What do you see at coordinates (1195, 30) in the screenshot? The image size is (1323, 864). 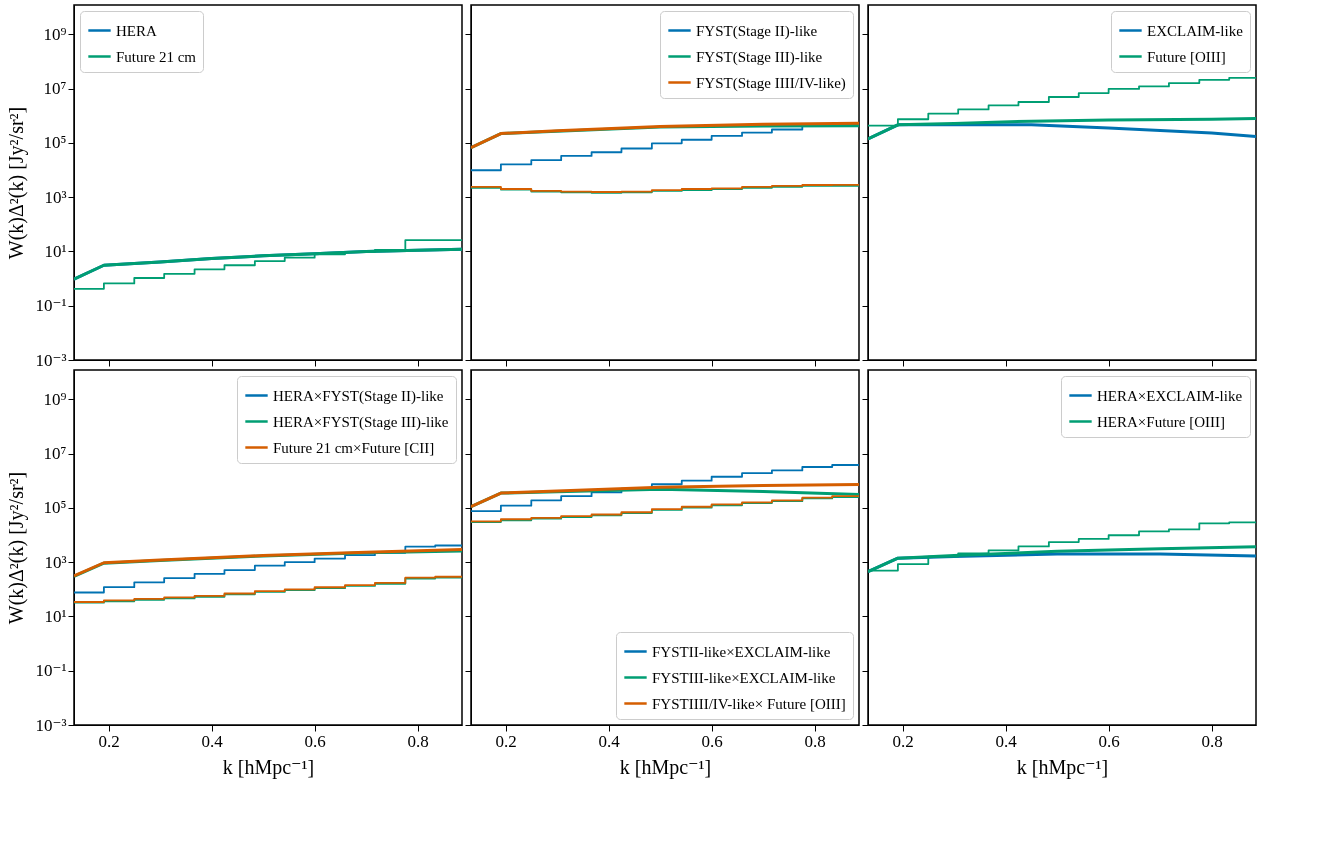 I see `legend-label: EXCLAIM-like` at bounding box center [1195, 30].